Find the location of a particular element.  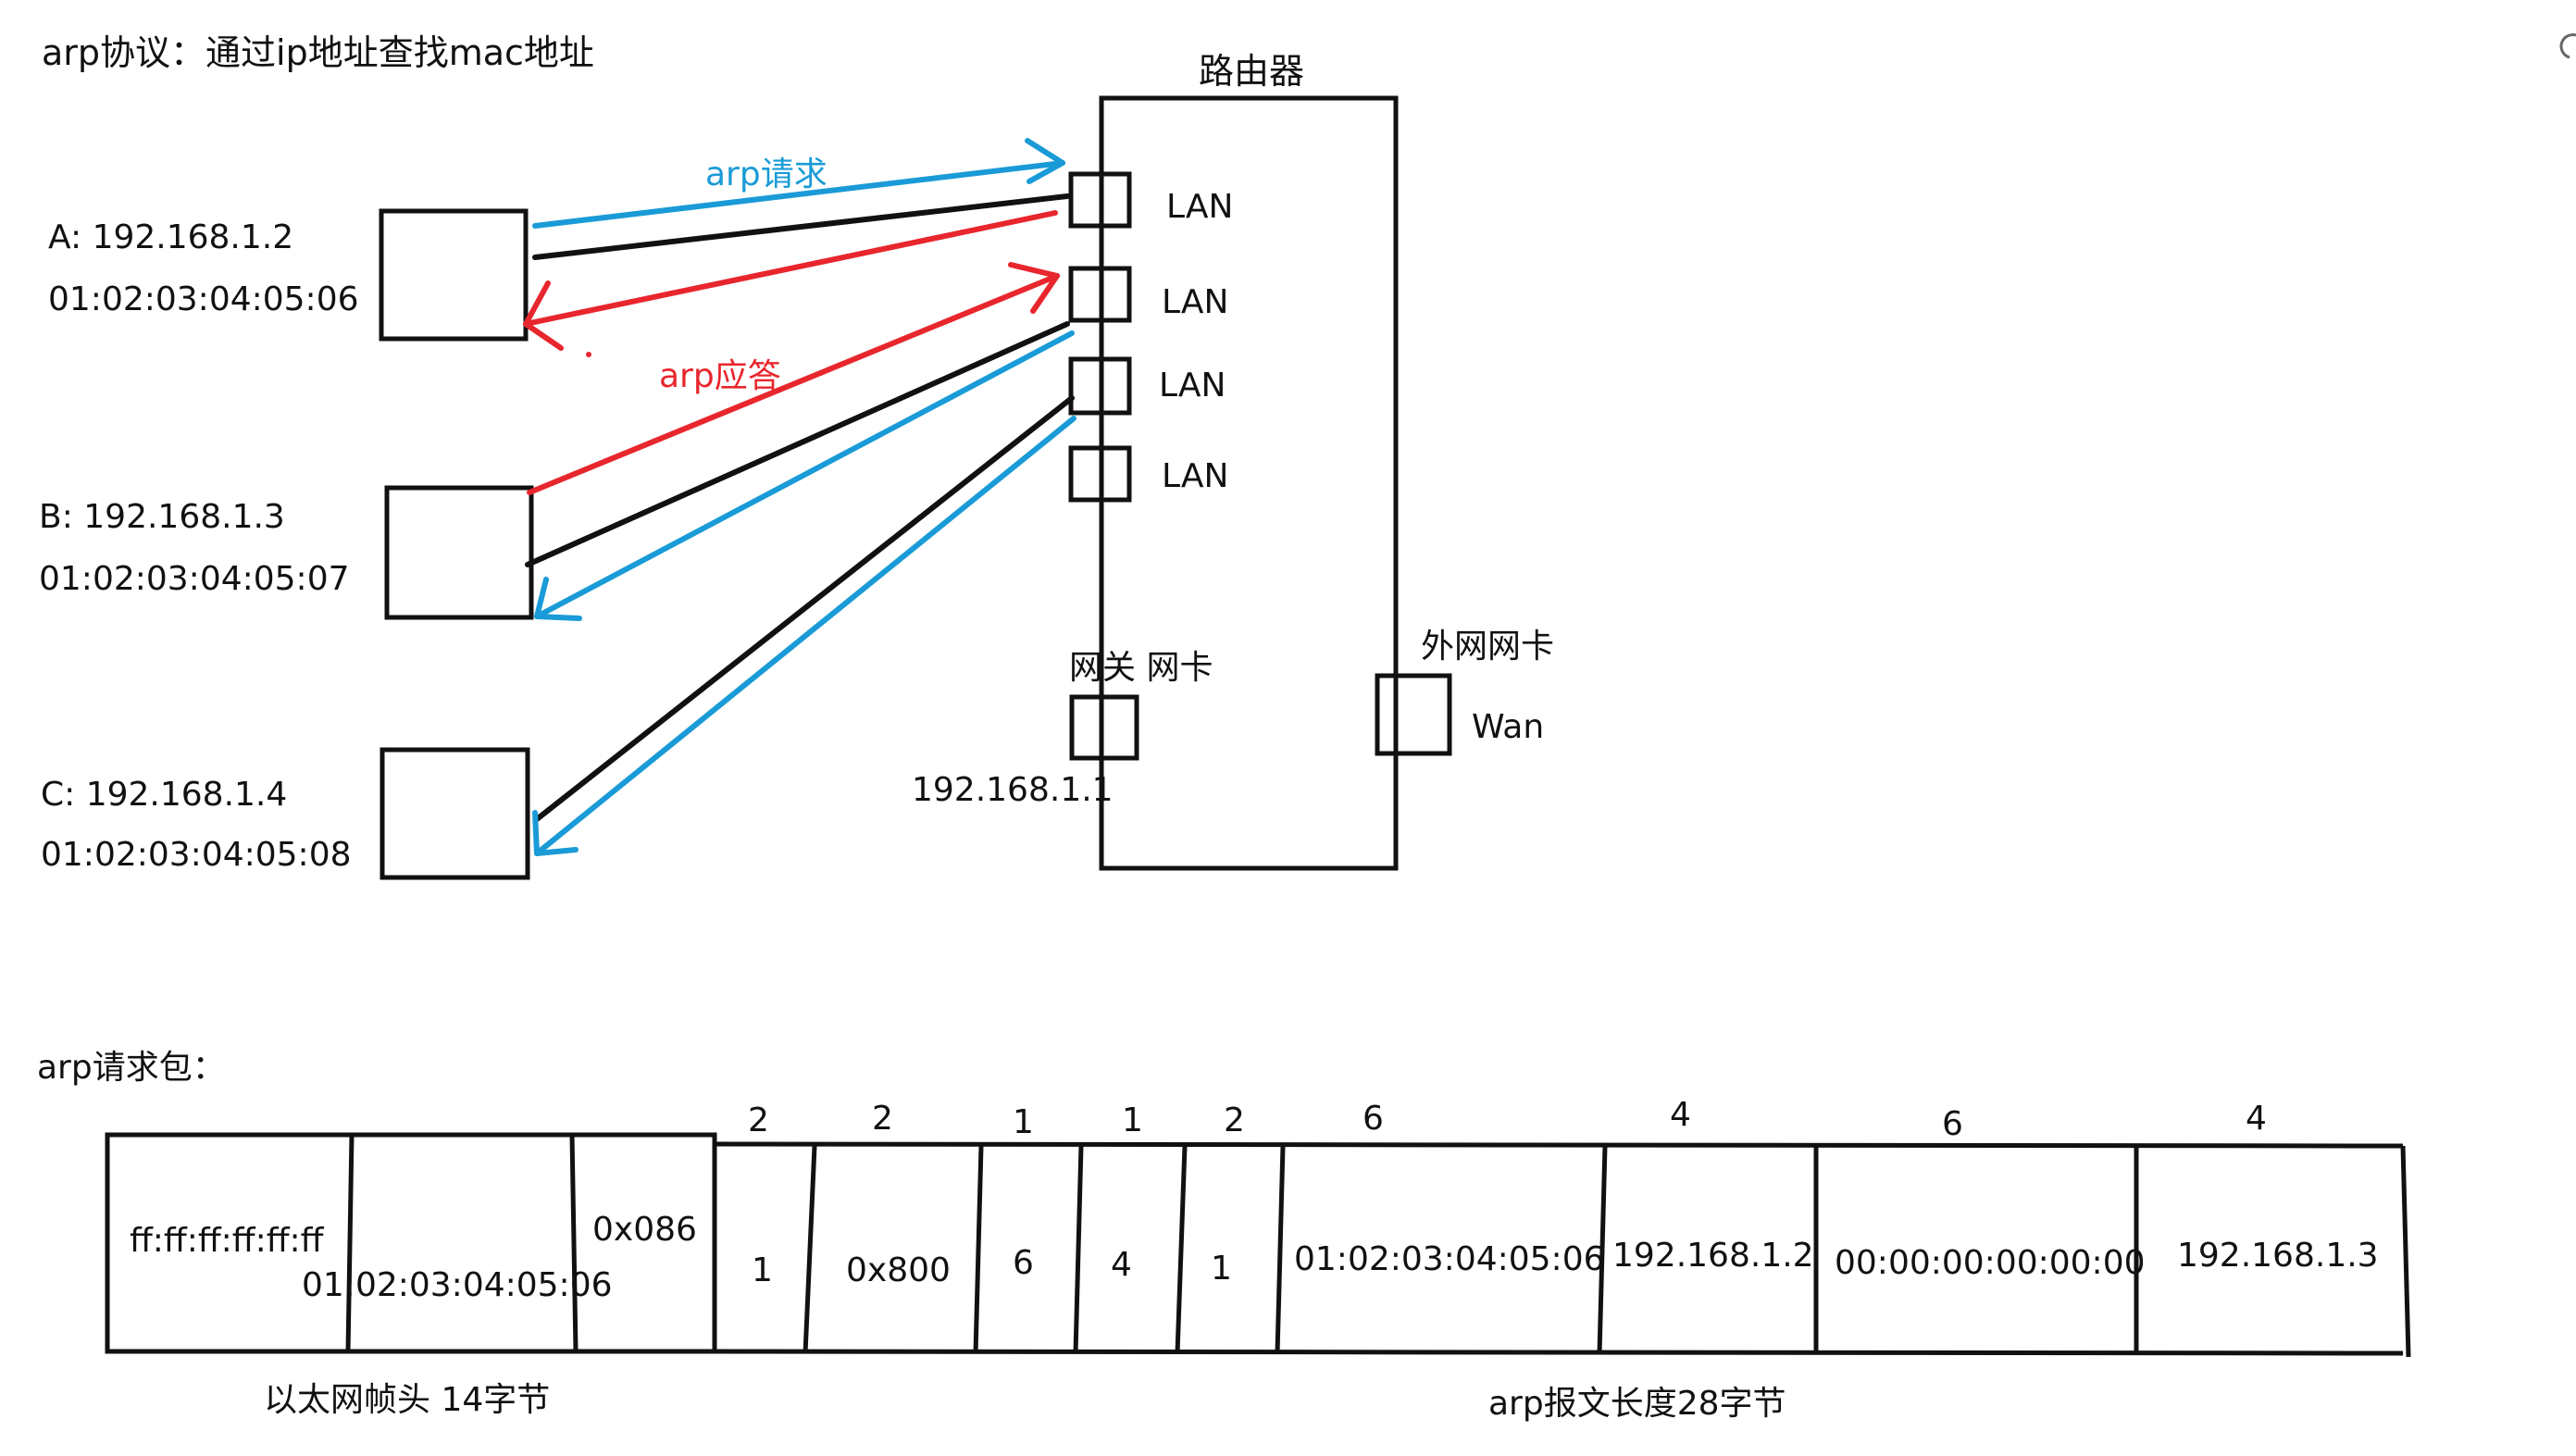

arp-size-target-ip: 4 is located at coordinates (2256, 1119).